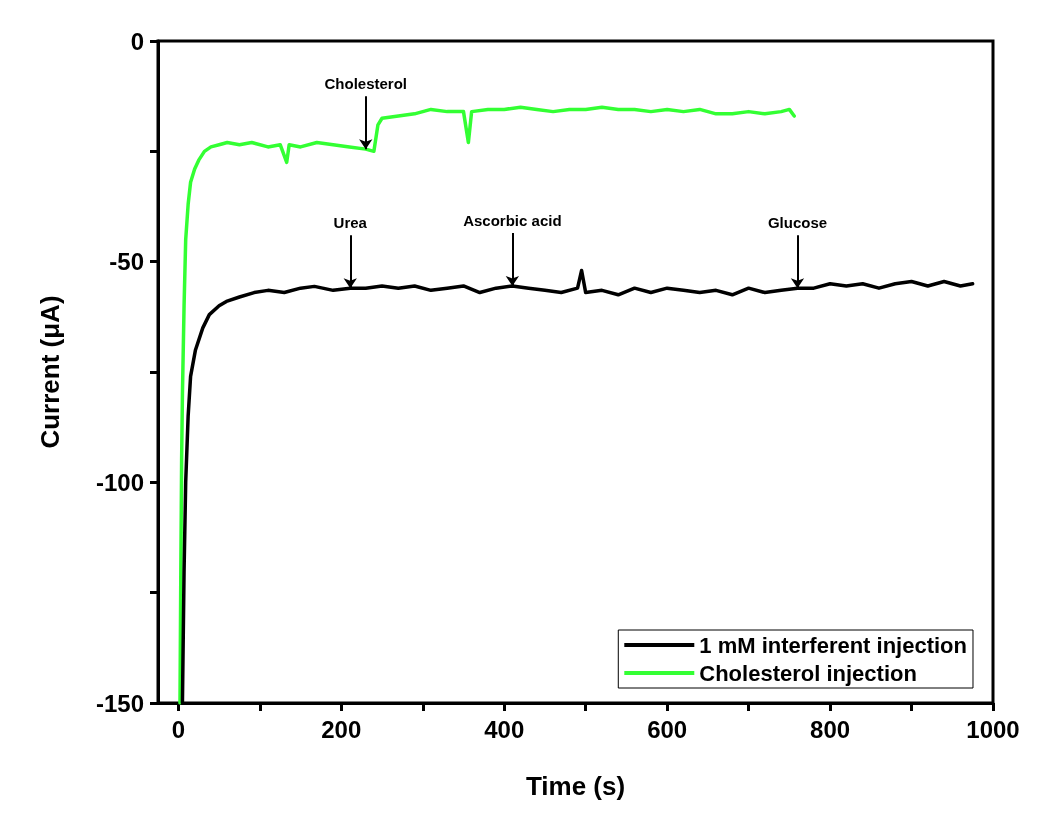 Image resolution: width=1041 pixels, height=831 pixels. What do you see at coordinates (833, 645) in the screenshot?
I see `legend-label: 1 mM interferent injection` at bounding box center [833, 645].